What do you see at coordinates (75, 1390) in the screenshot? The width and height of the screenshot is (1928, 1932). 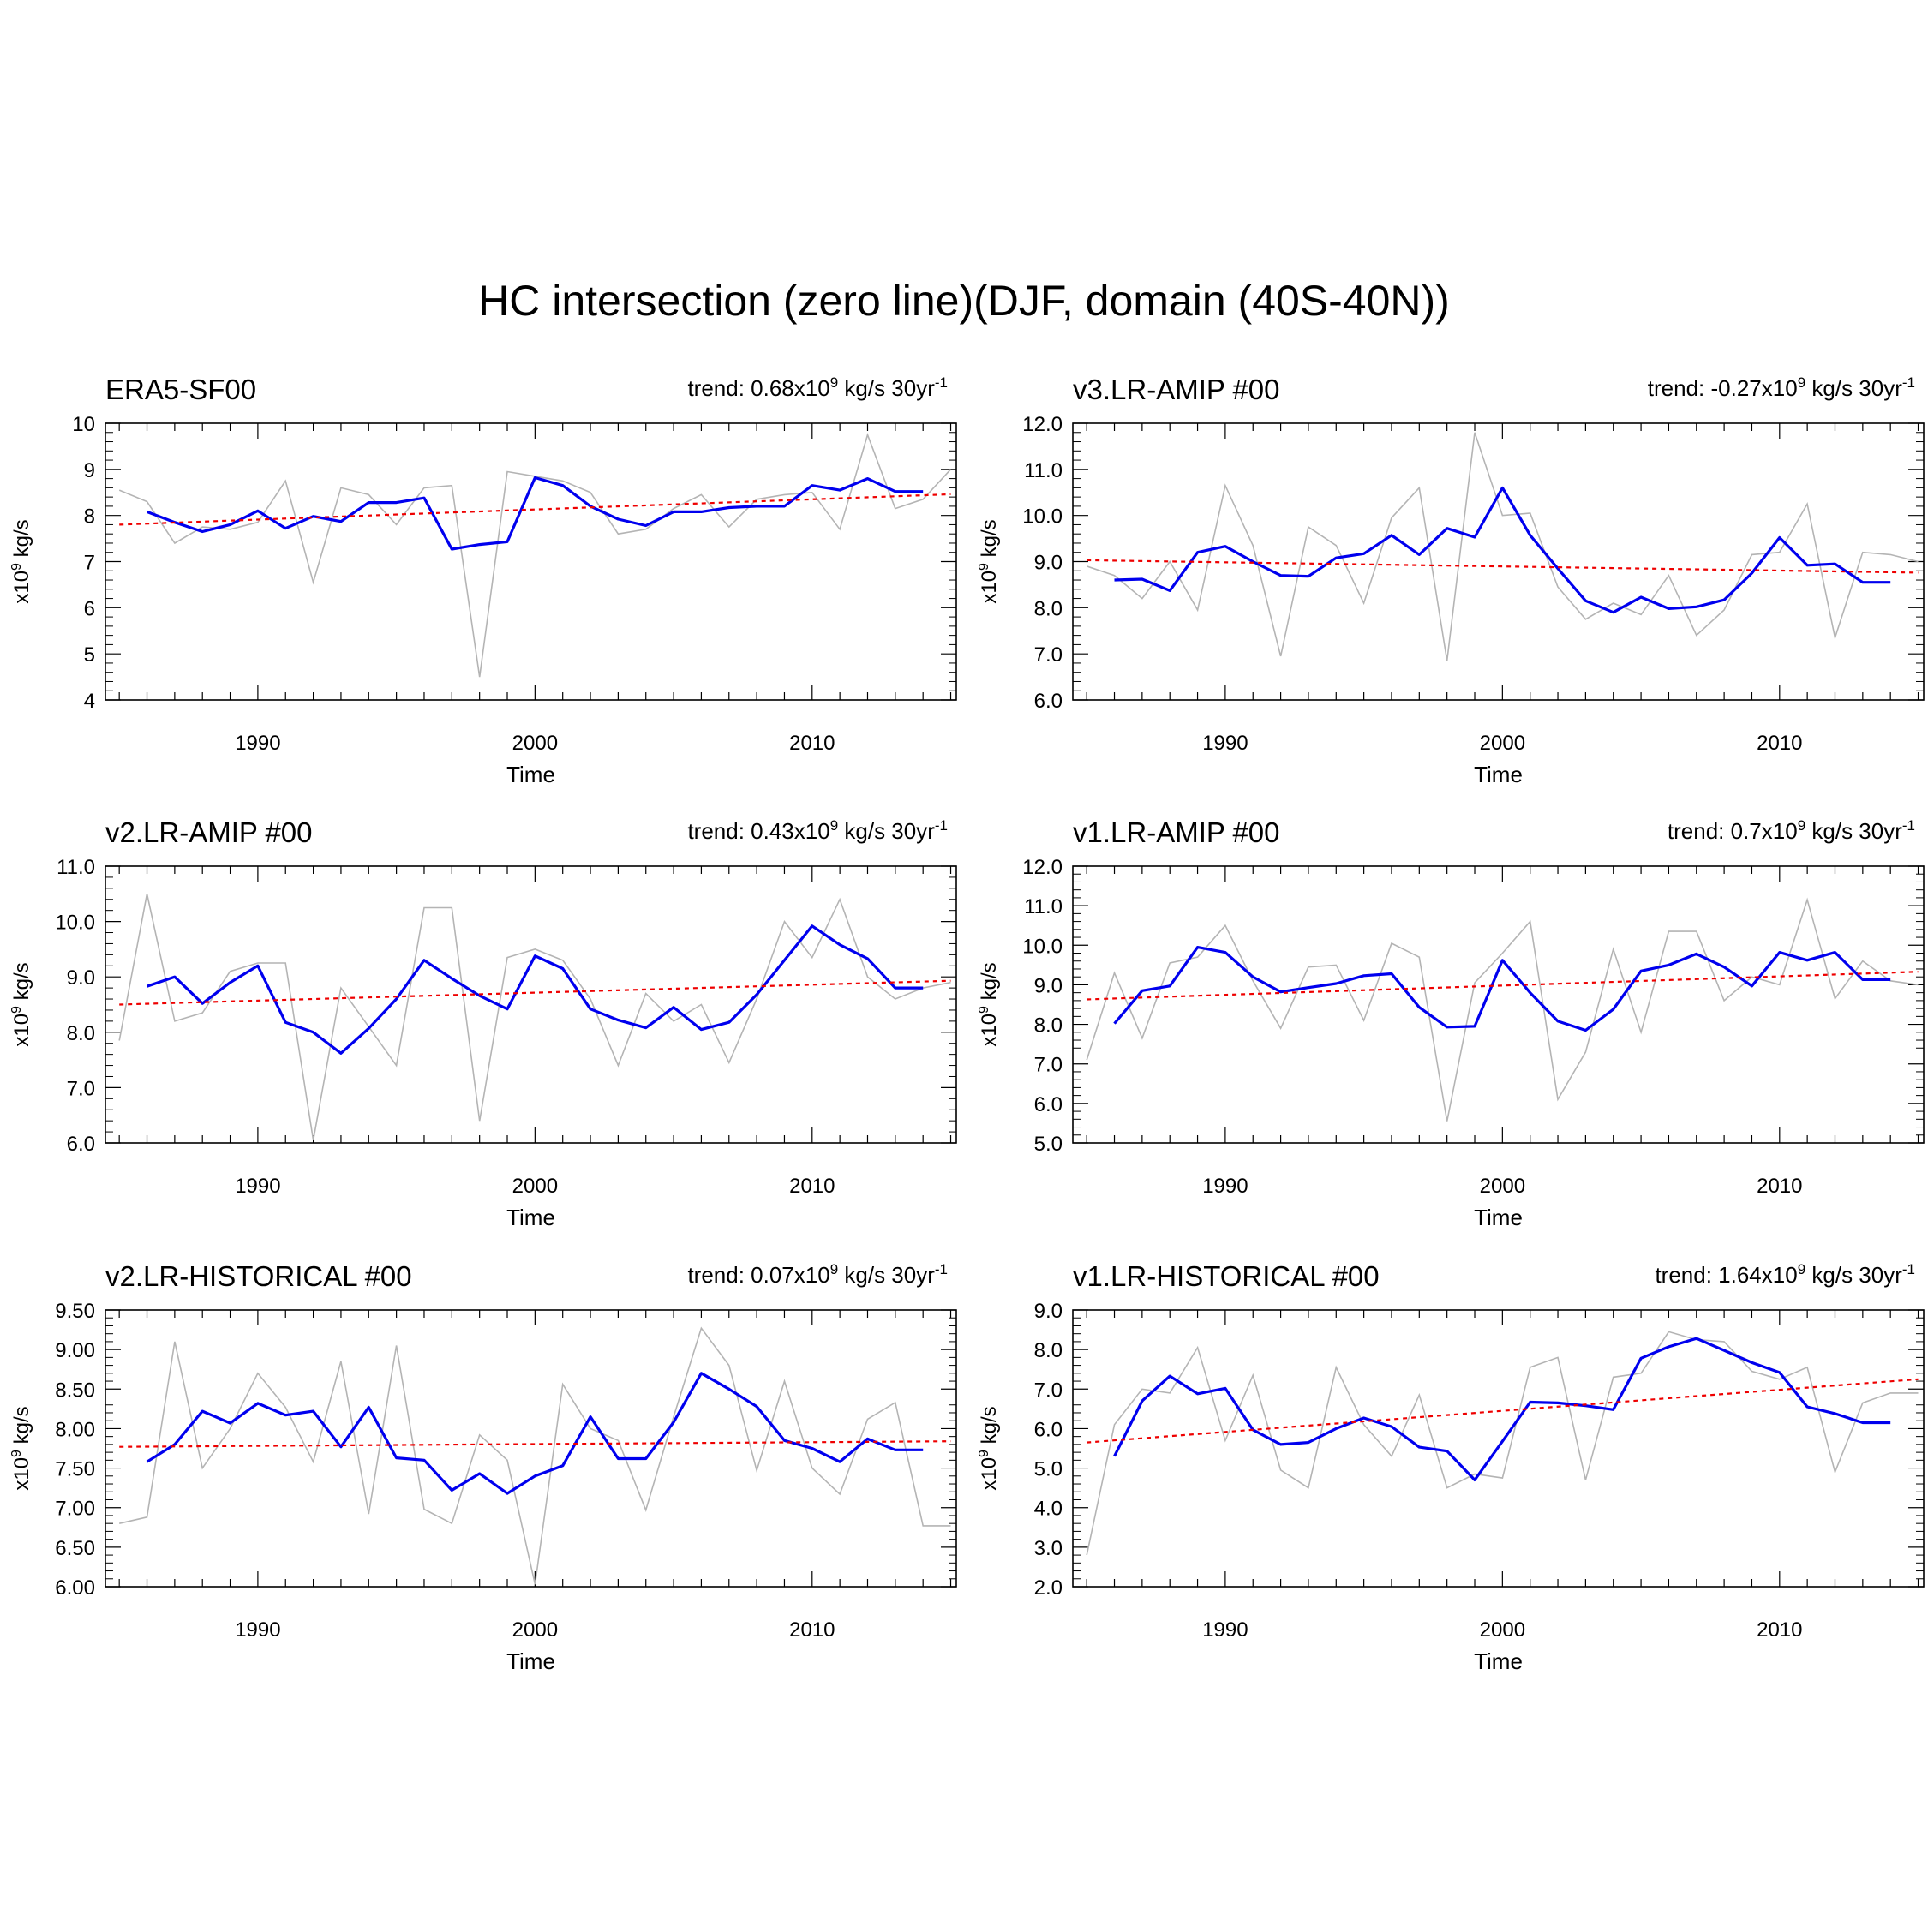 I see `y-tick-label: 8.50` at bounding box center [75, 1390].